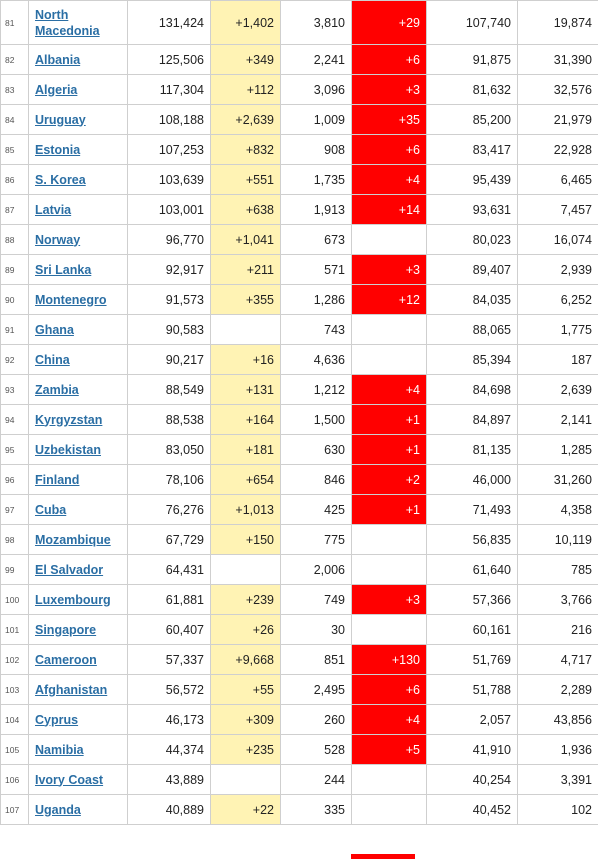 This screenshot has width=598, height=859. I want to click on country-link: Latvia, so click(53, 209).